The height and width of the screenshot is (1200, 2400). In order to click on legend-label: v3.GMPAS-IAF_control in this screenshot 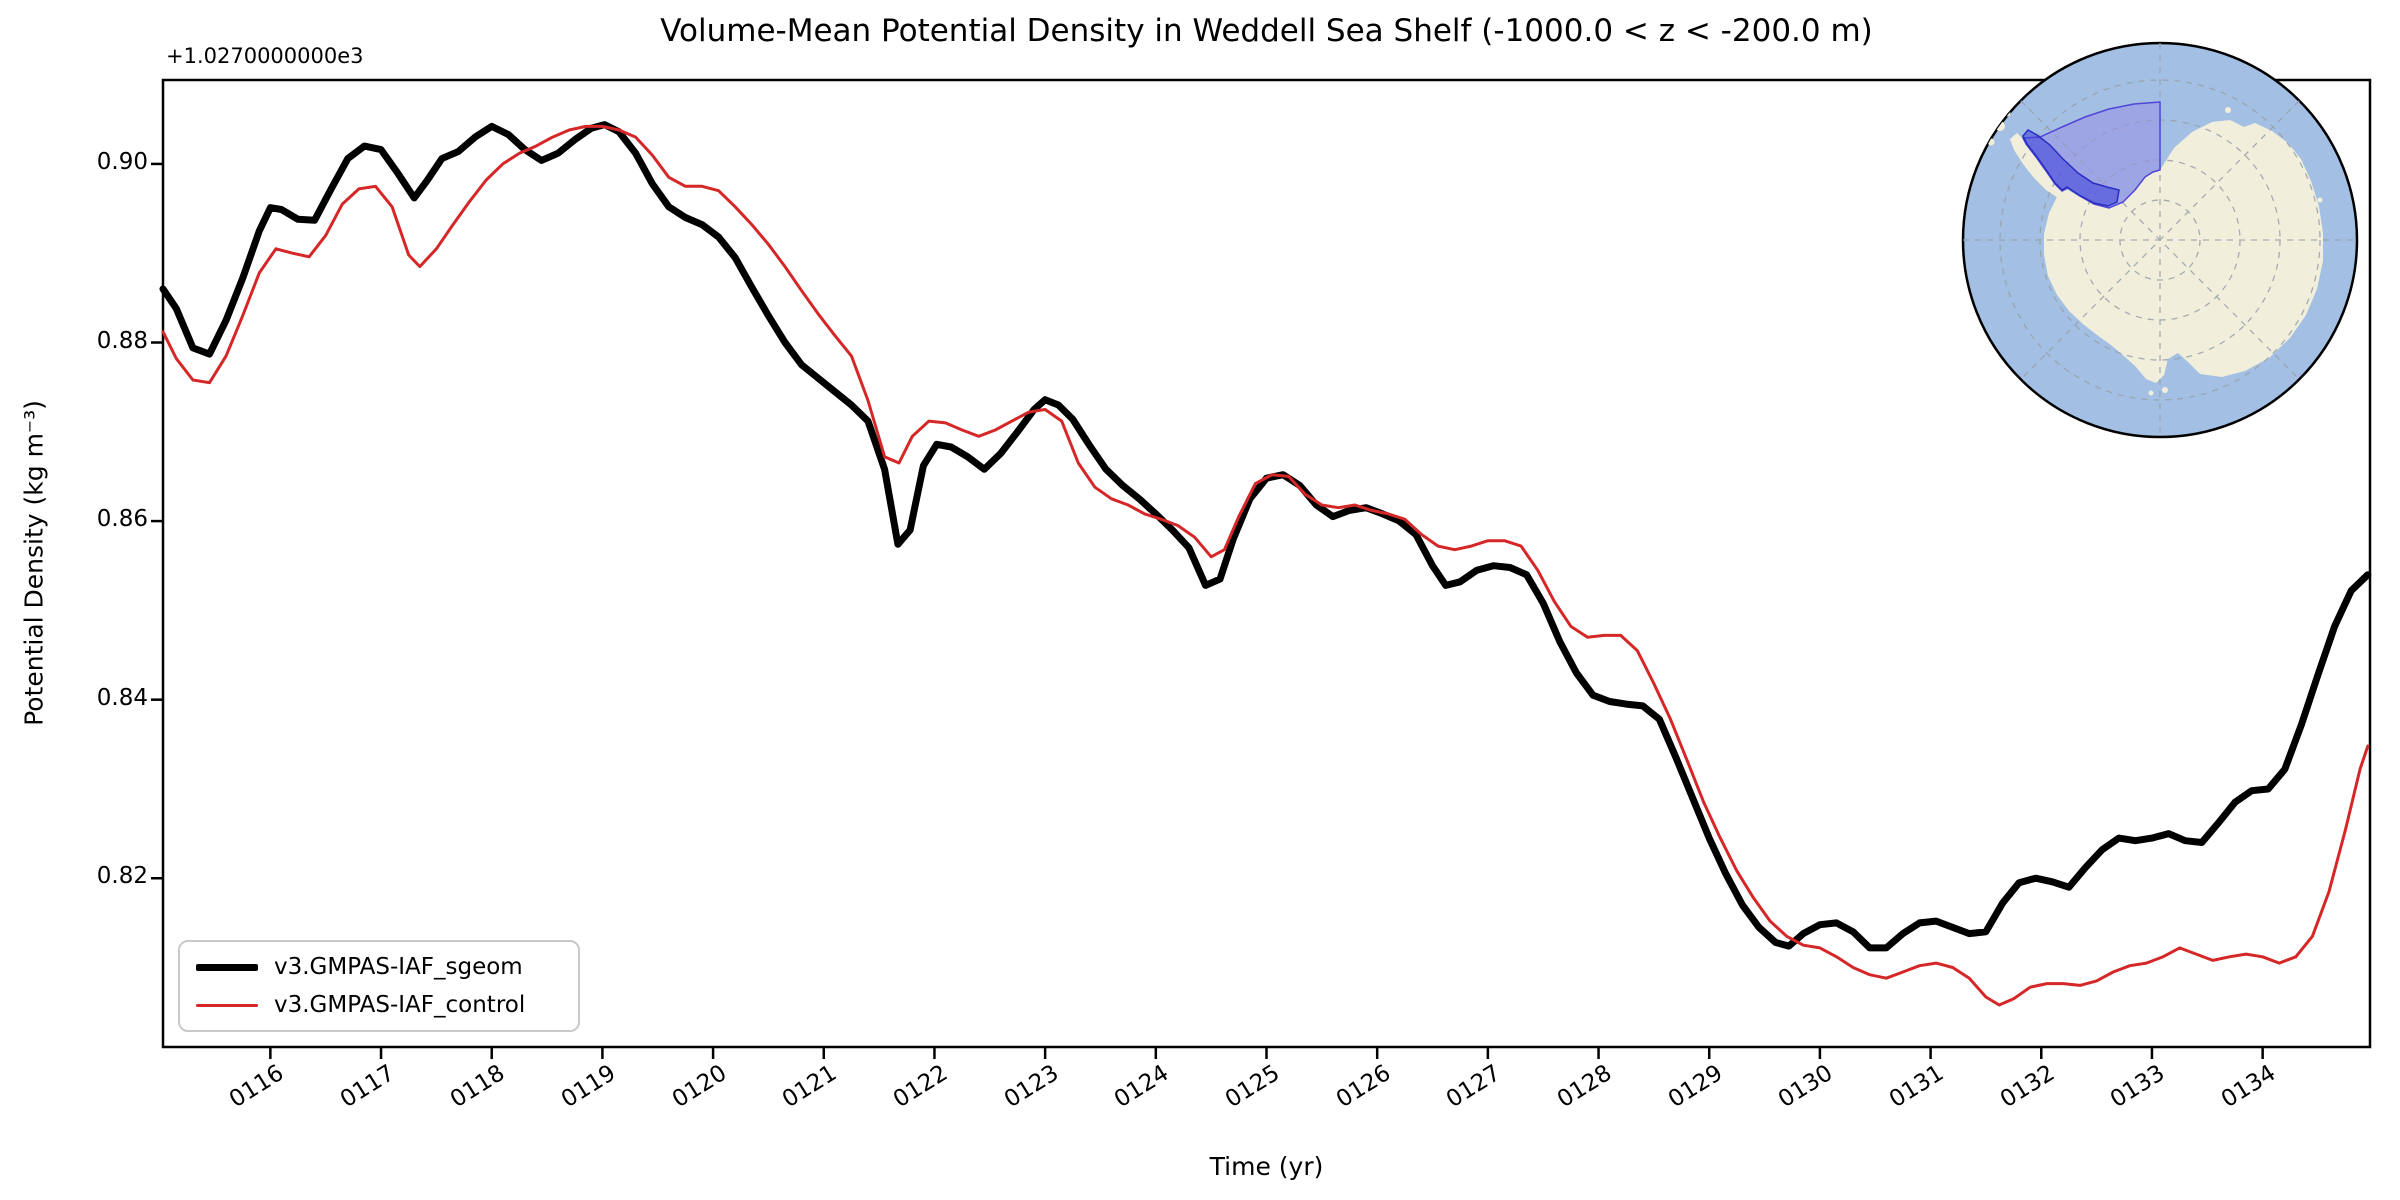, I will do `click(400, 1005)`.